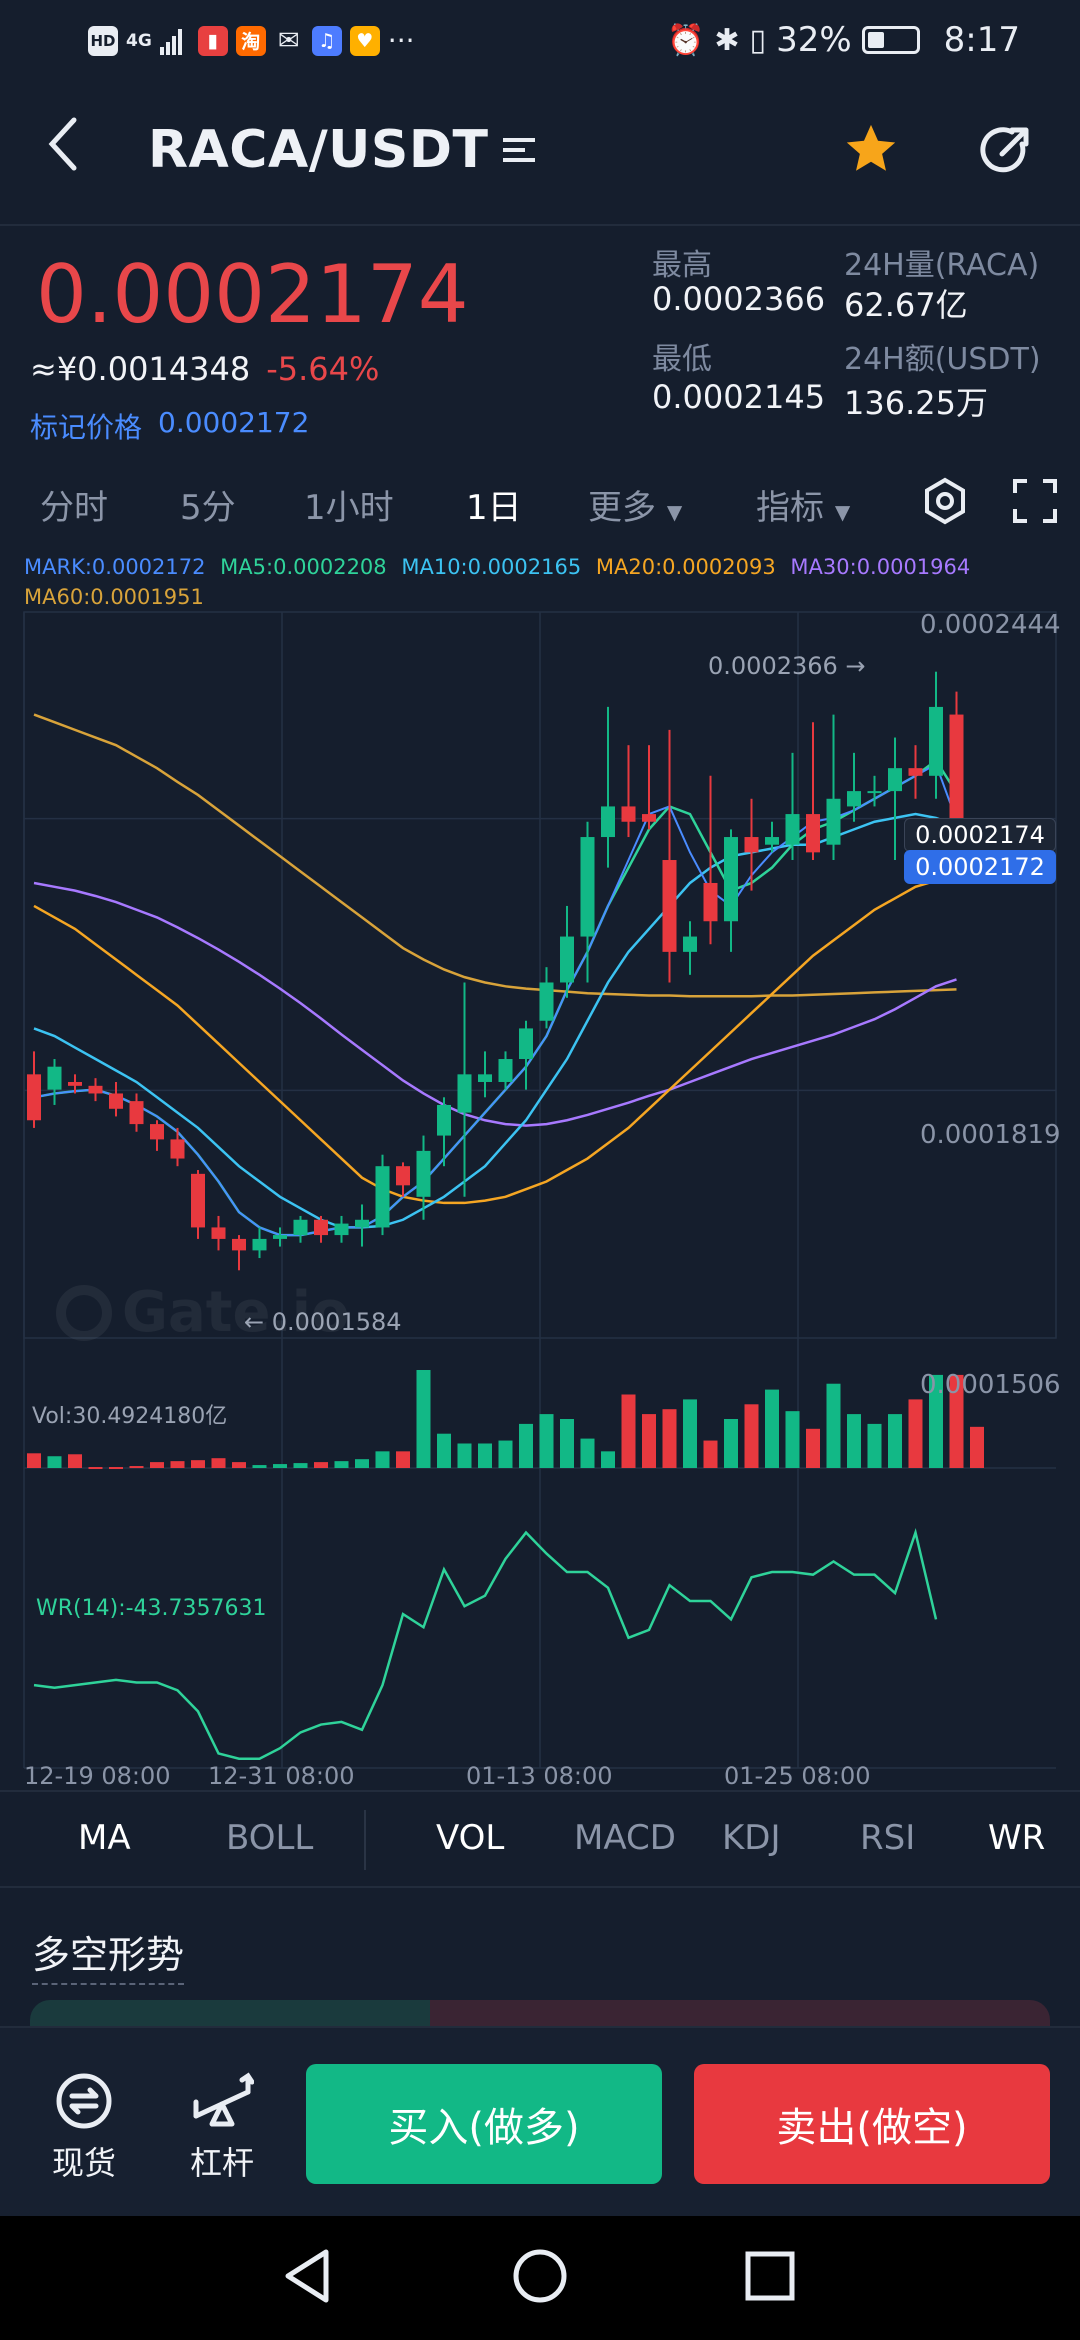  I want to click on buy-long-button: 买入(做多), so click(484, 2124).